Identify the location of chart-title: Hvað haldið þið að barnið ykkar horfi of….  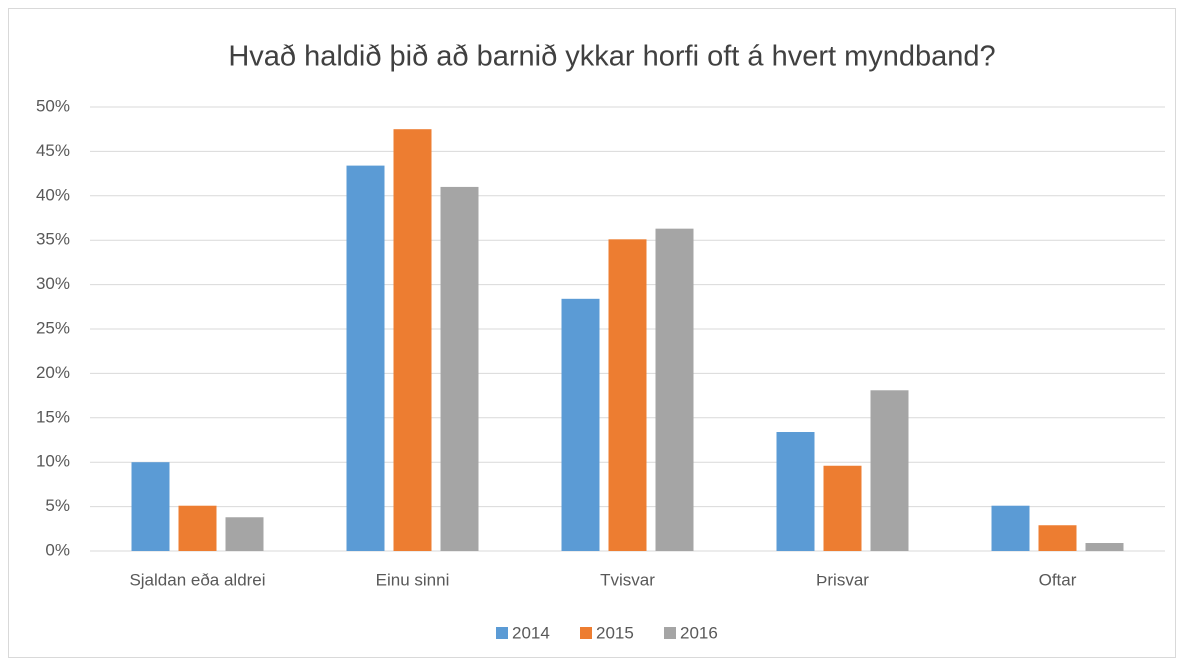
(611, 57).